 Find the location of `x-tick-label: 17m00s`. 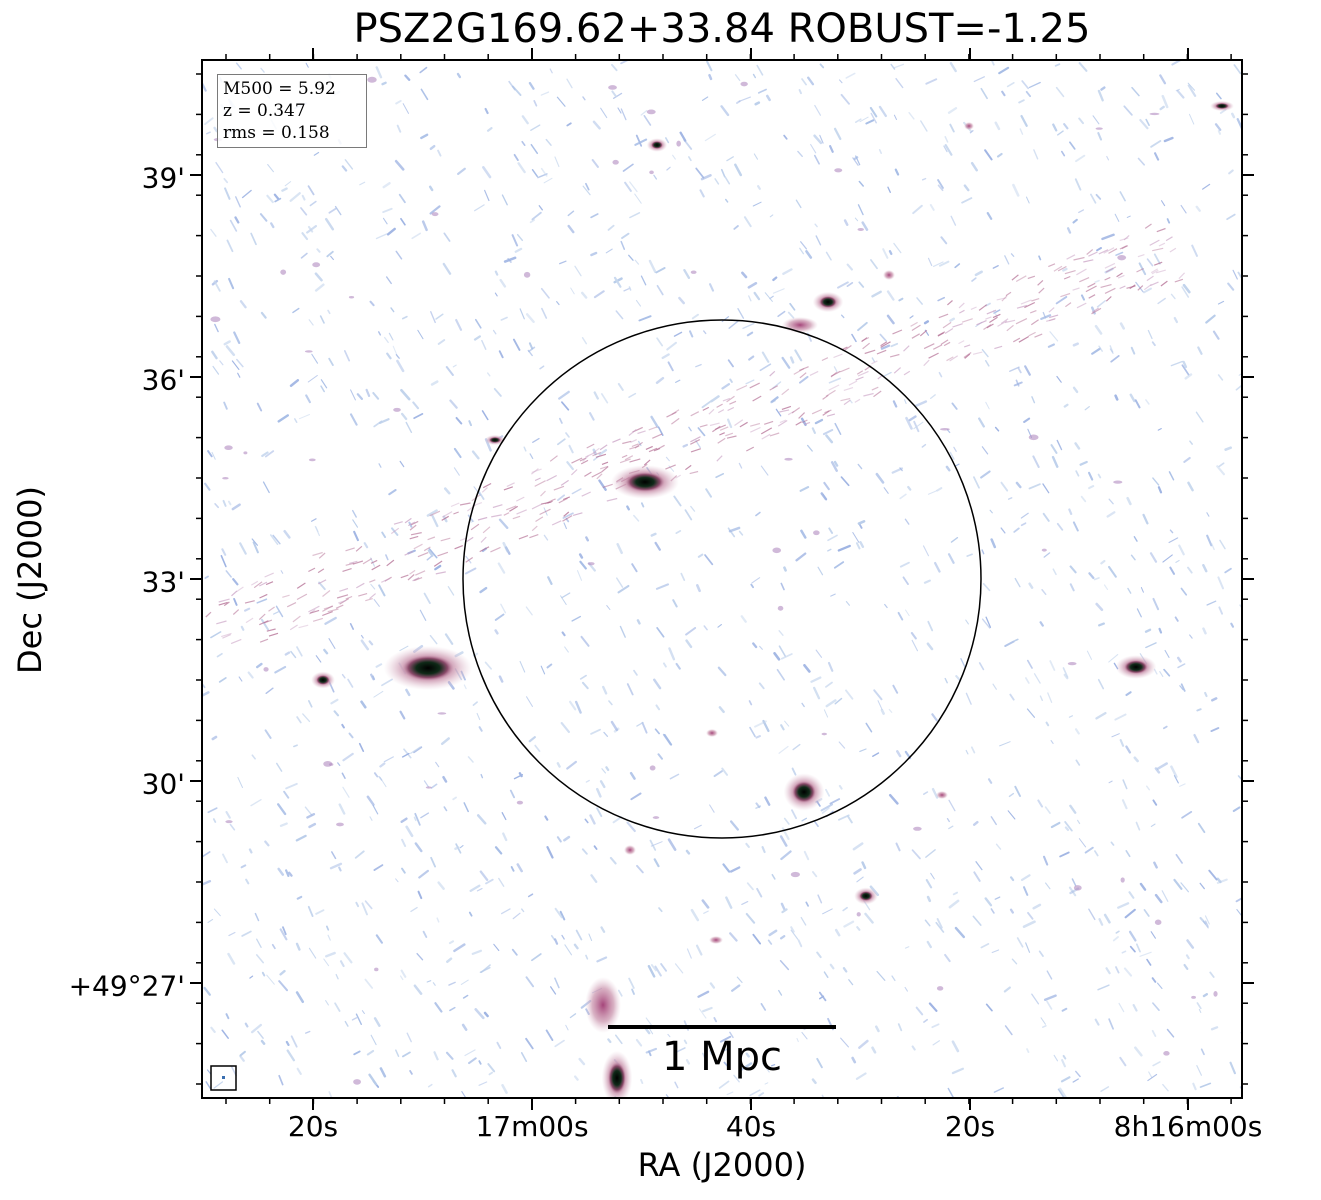

x-tick-label: 17m00s is located at coordinates (532, 1126).